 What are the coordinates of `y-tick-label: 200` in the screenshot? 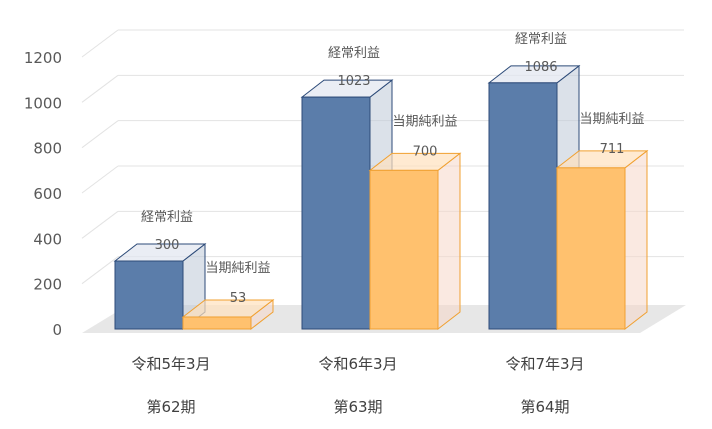 It's located at (47, 285).